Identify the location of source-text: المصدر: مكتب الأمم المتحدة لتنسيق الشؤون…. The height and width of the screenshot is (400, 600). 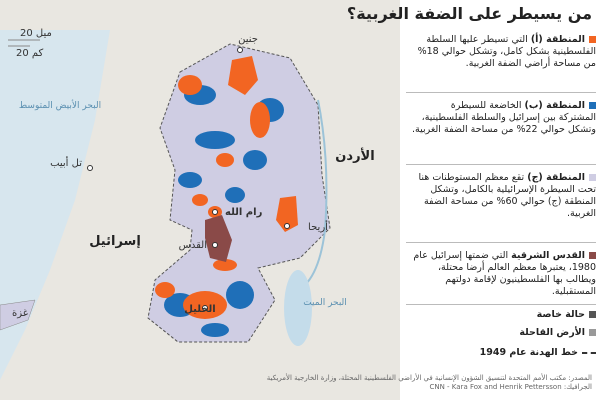
(429, 378).